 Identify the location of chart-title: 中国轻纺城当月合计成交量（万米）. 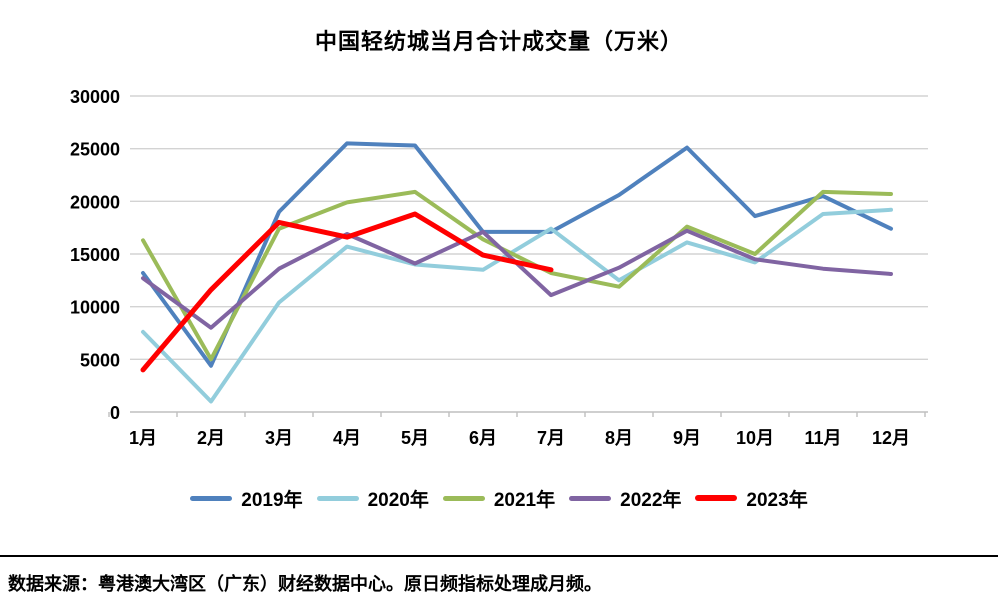
(498, 41).